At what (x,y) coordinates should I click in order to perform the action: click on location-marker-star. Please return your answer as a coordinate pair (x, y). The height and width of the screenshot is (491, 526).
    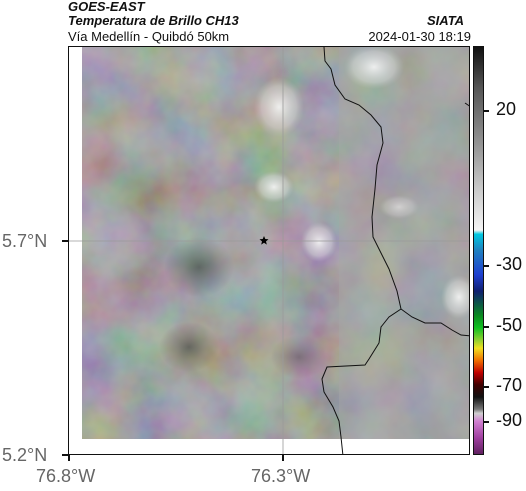
    Looking at the image, I should click on (264, 240).